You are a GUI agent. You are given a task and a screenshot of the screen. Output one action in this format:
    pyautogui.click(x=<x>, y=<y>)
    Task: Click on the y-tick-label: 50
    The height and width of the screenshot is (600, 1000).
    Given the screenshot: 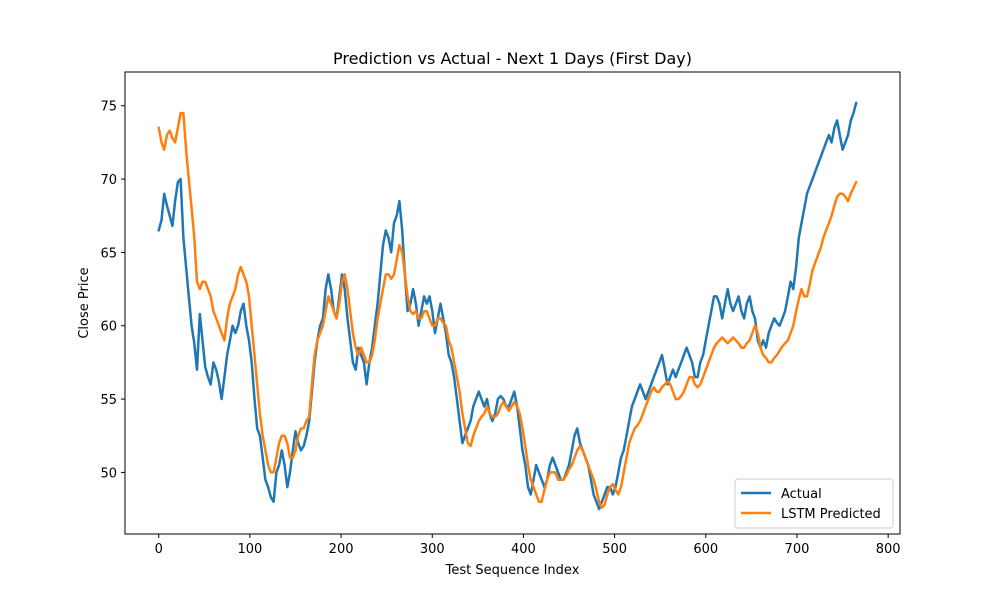 What is the action you would take?
    pyautogui.click(x=108, y=473)
    